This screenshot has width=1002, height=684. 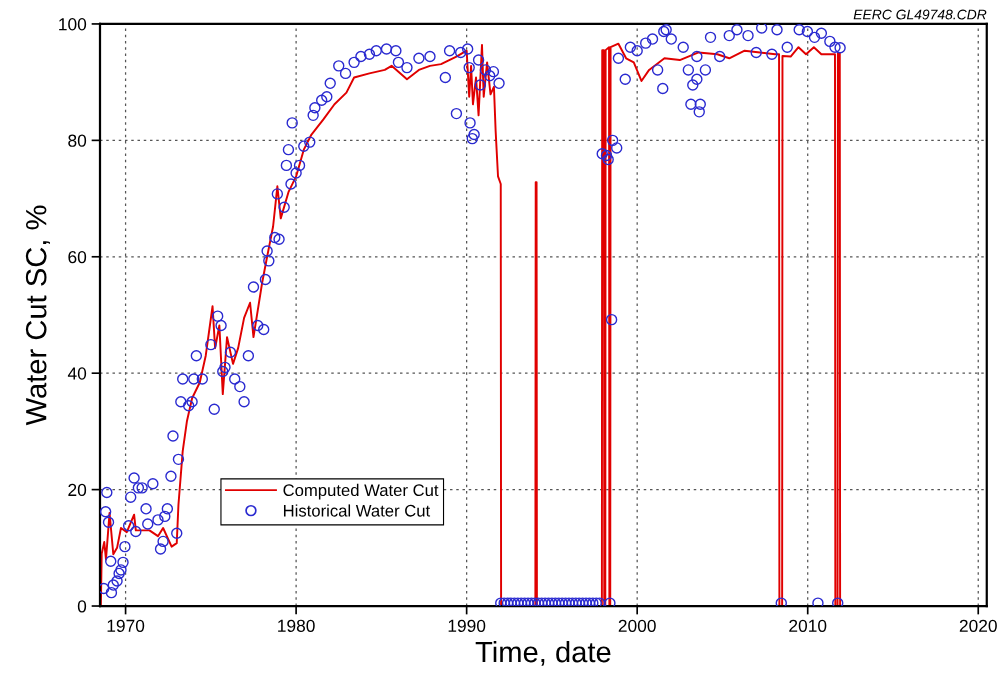 I want to click on y-tick-label: 0, so click(x=82, y=606).